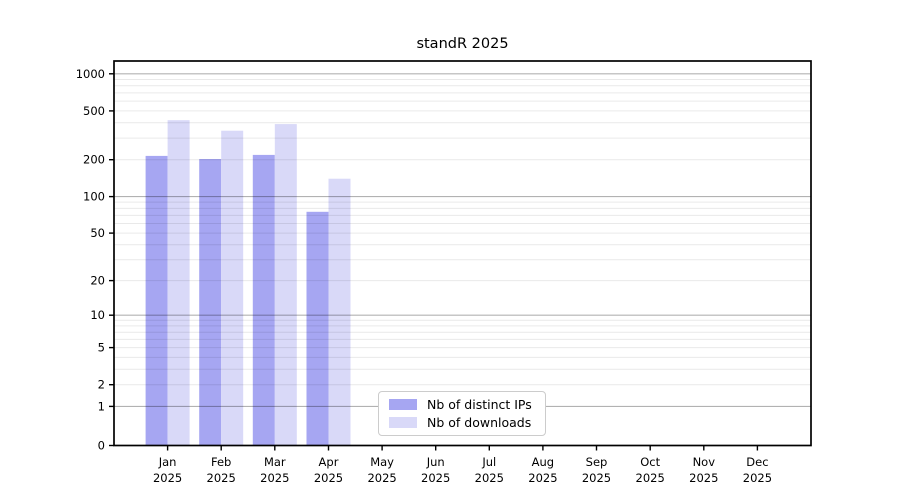 Image resolution: width=900 pixels, height=500 pixels. Describe the element at coordinates (757, 462) in the screenshot. I see `x-tick-label-month: Dec` at that location.